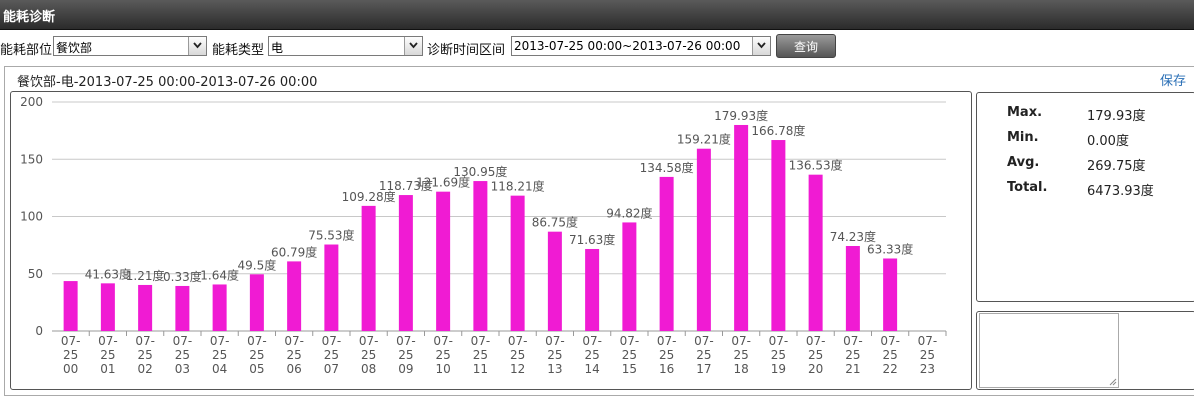 The image size is (1194, 410). What do you see at coordinates (480, 171) in the screenshot?
I see `data-label: 130.95度` at bounding box center [480, 171].